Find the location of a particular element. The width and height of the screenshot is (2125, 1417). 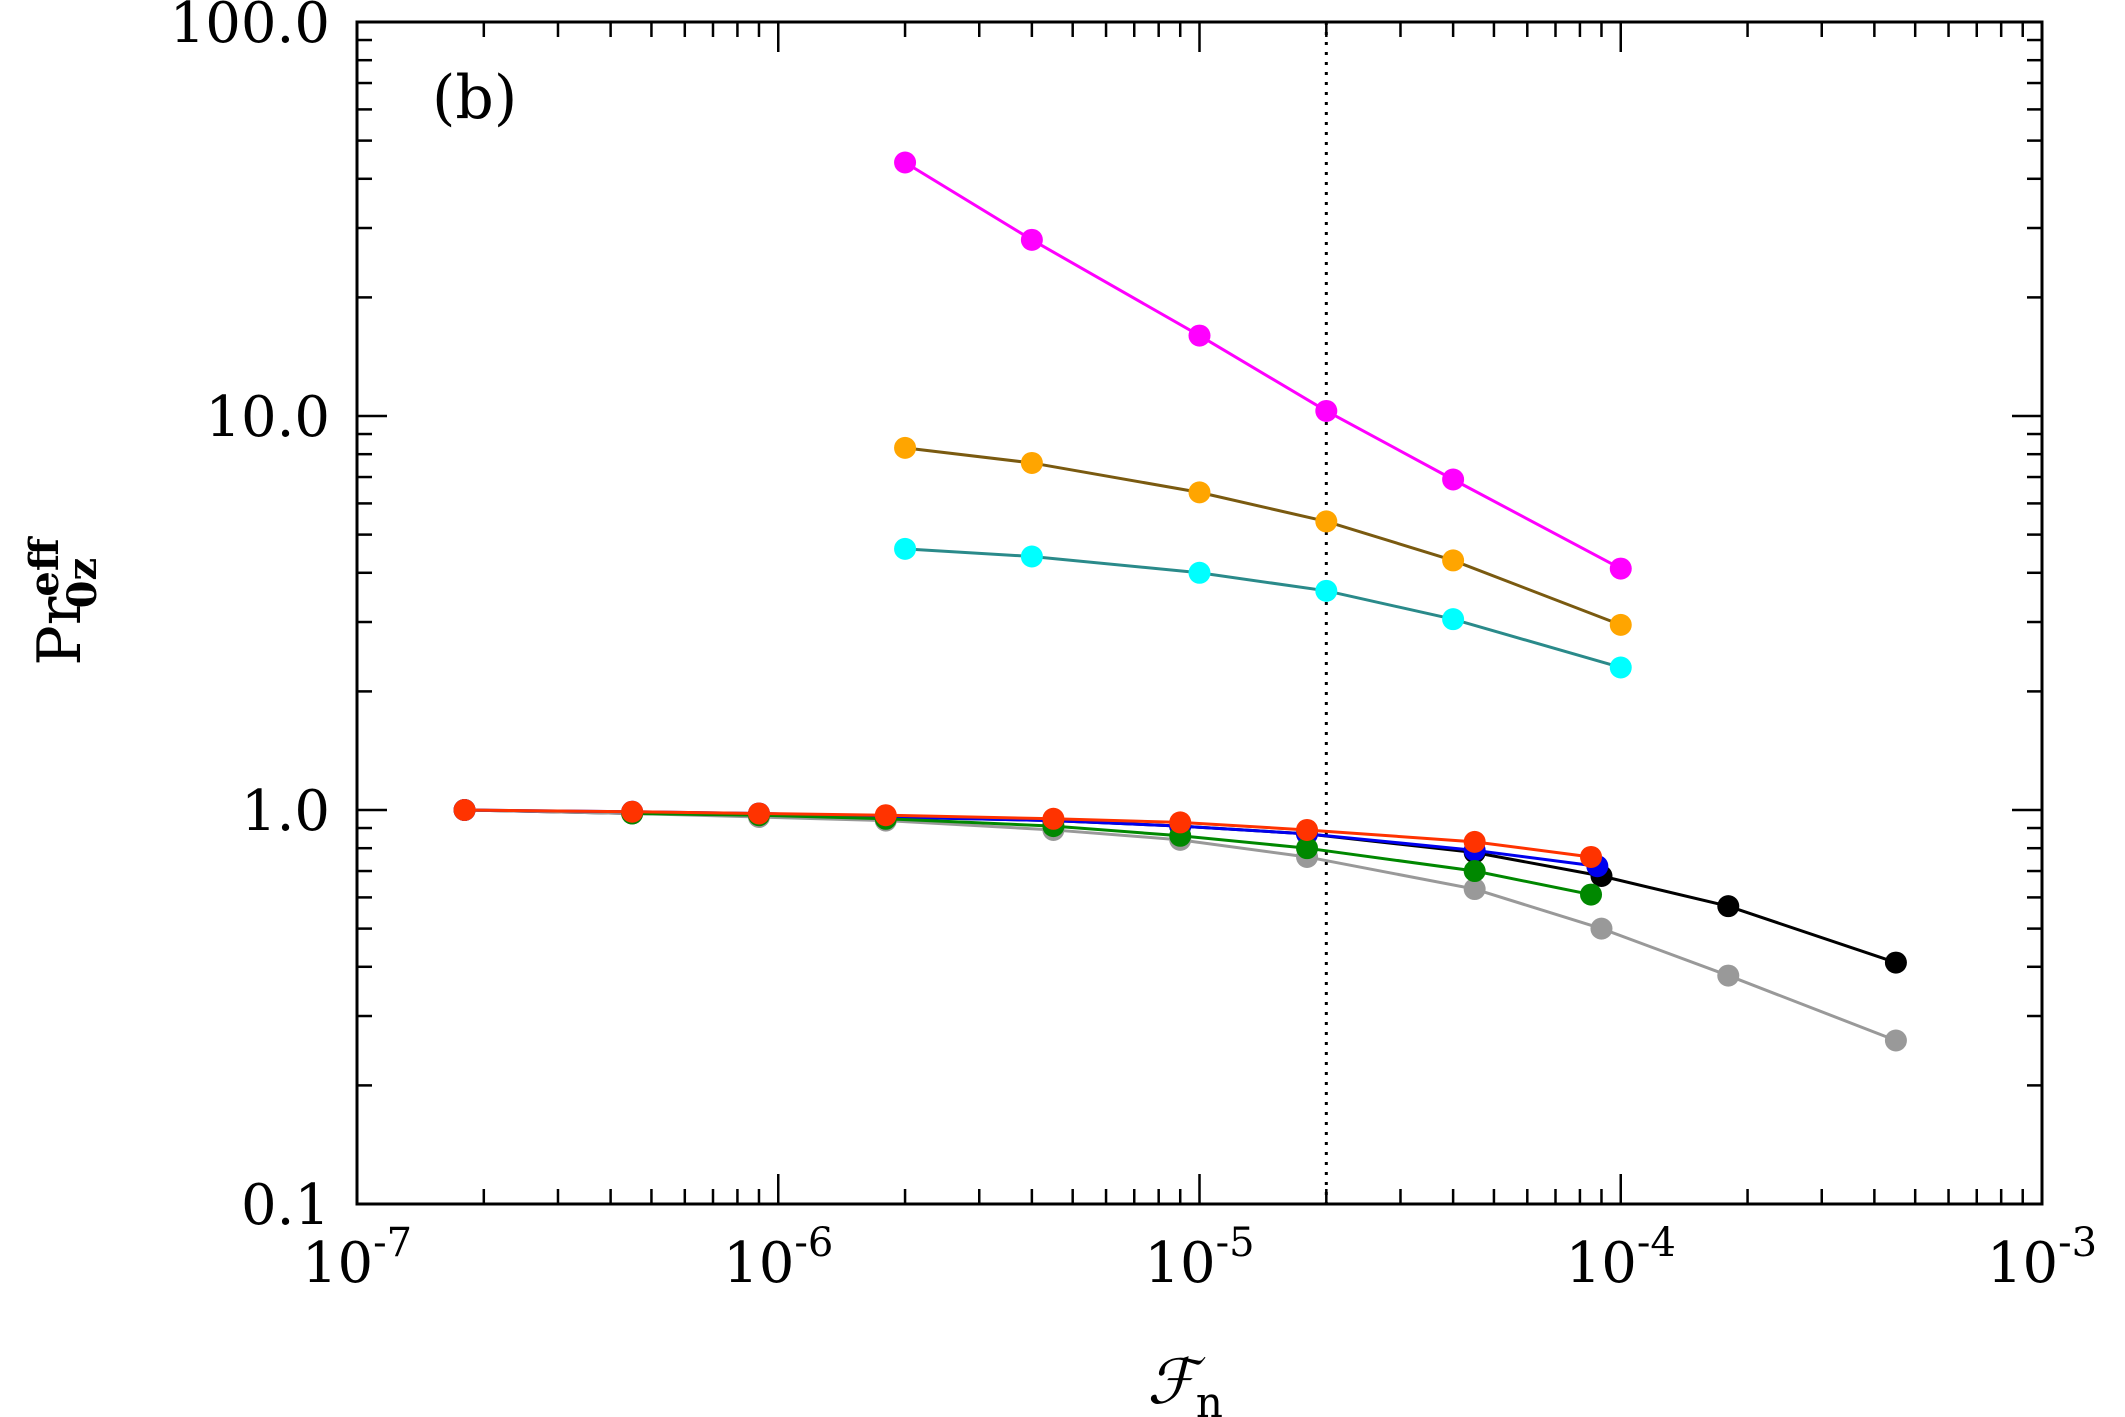

x-tick-label: 10⁻⁶ is located at coordinates (778, 1258).